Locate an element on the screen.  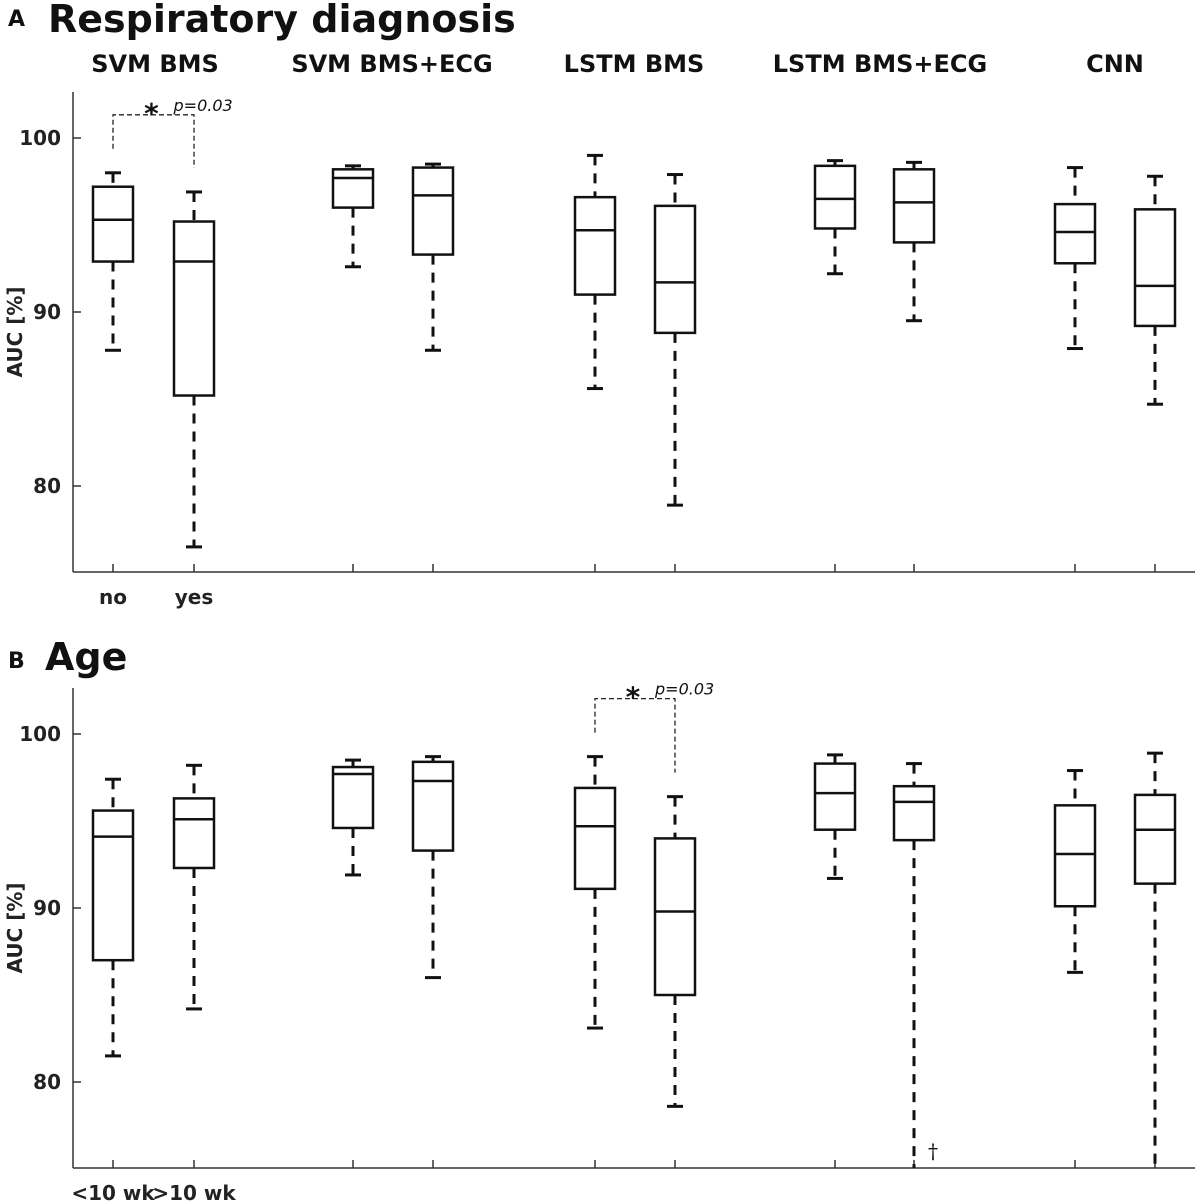
model-title: LSTM BMS is located at coordinates (634, 64).